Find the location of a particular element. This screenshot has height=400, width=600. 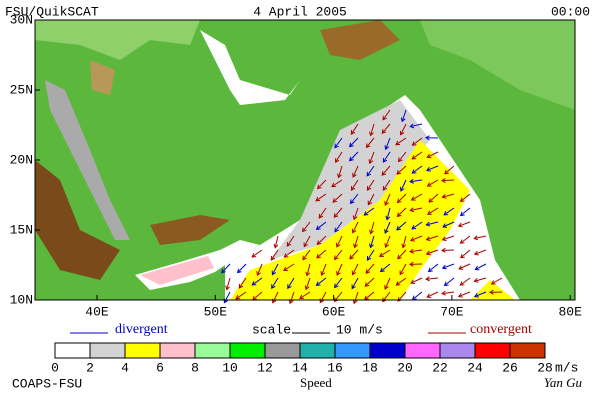

lon-labels: 40E 50E 60E 70E 80E is located at coordinates (333, 307).